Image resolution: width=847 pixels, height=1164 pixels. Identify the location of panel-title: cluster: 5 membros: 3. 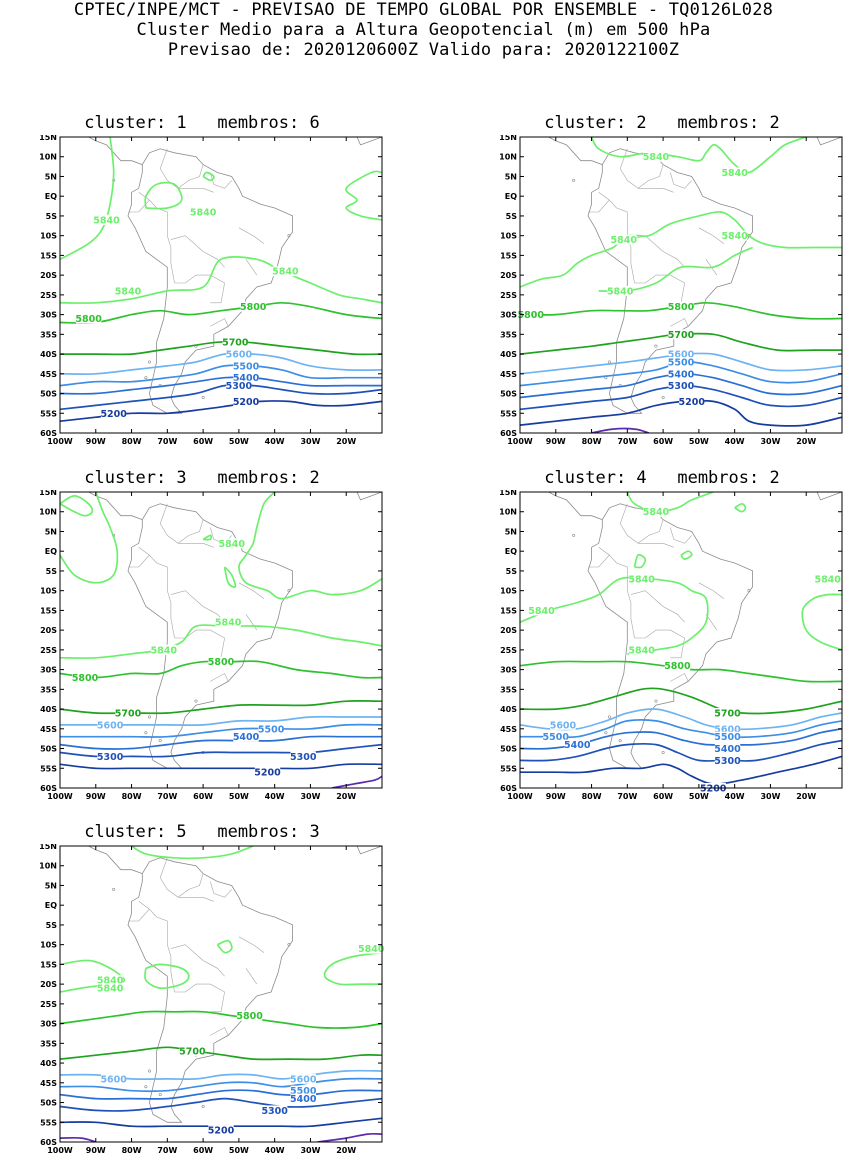
(202, 832).